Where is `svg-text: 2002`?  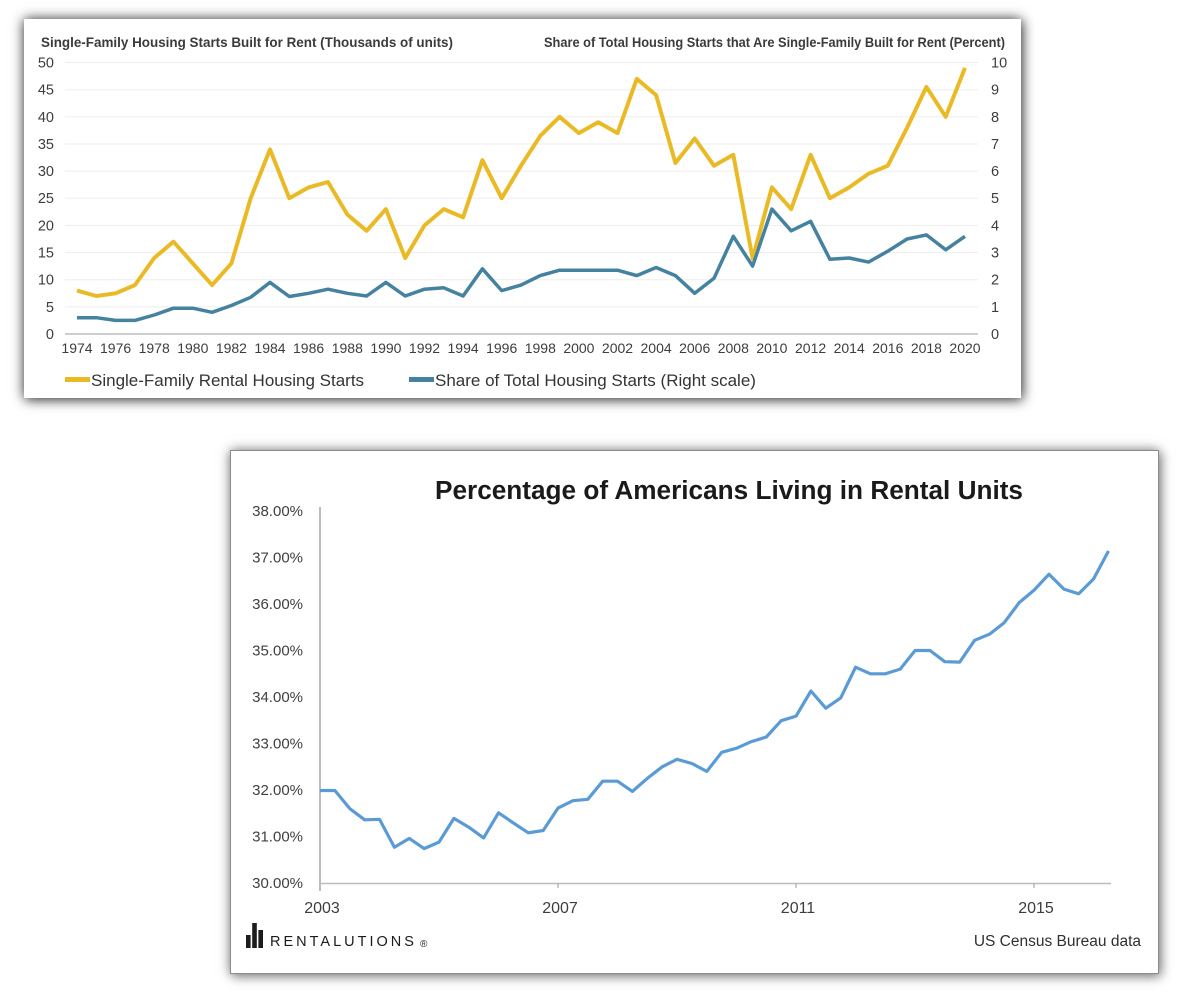
svg-text: 2002 is located at coordinates (617, 348).